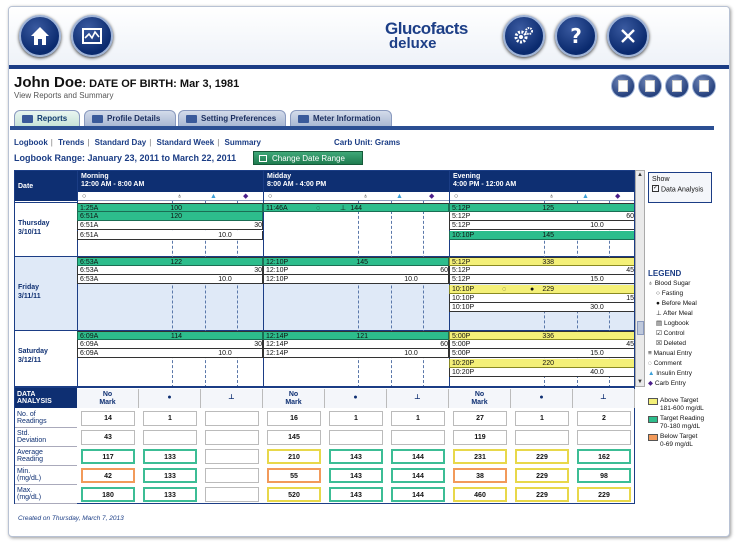  I want to click on log-entry: 12:14P 121, so click(356, 335).